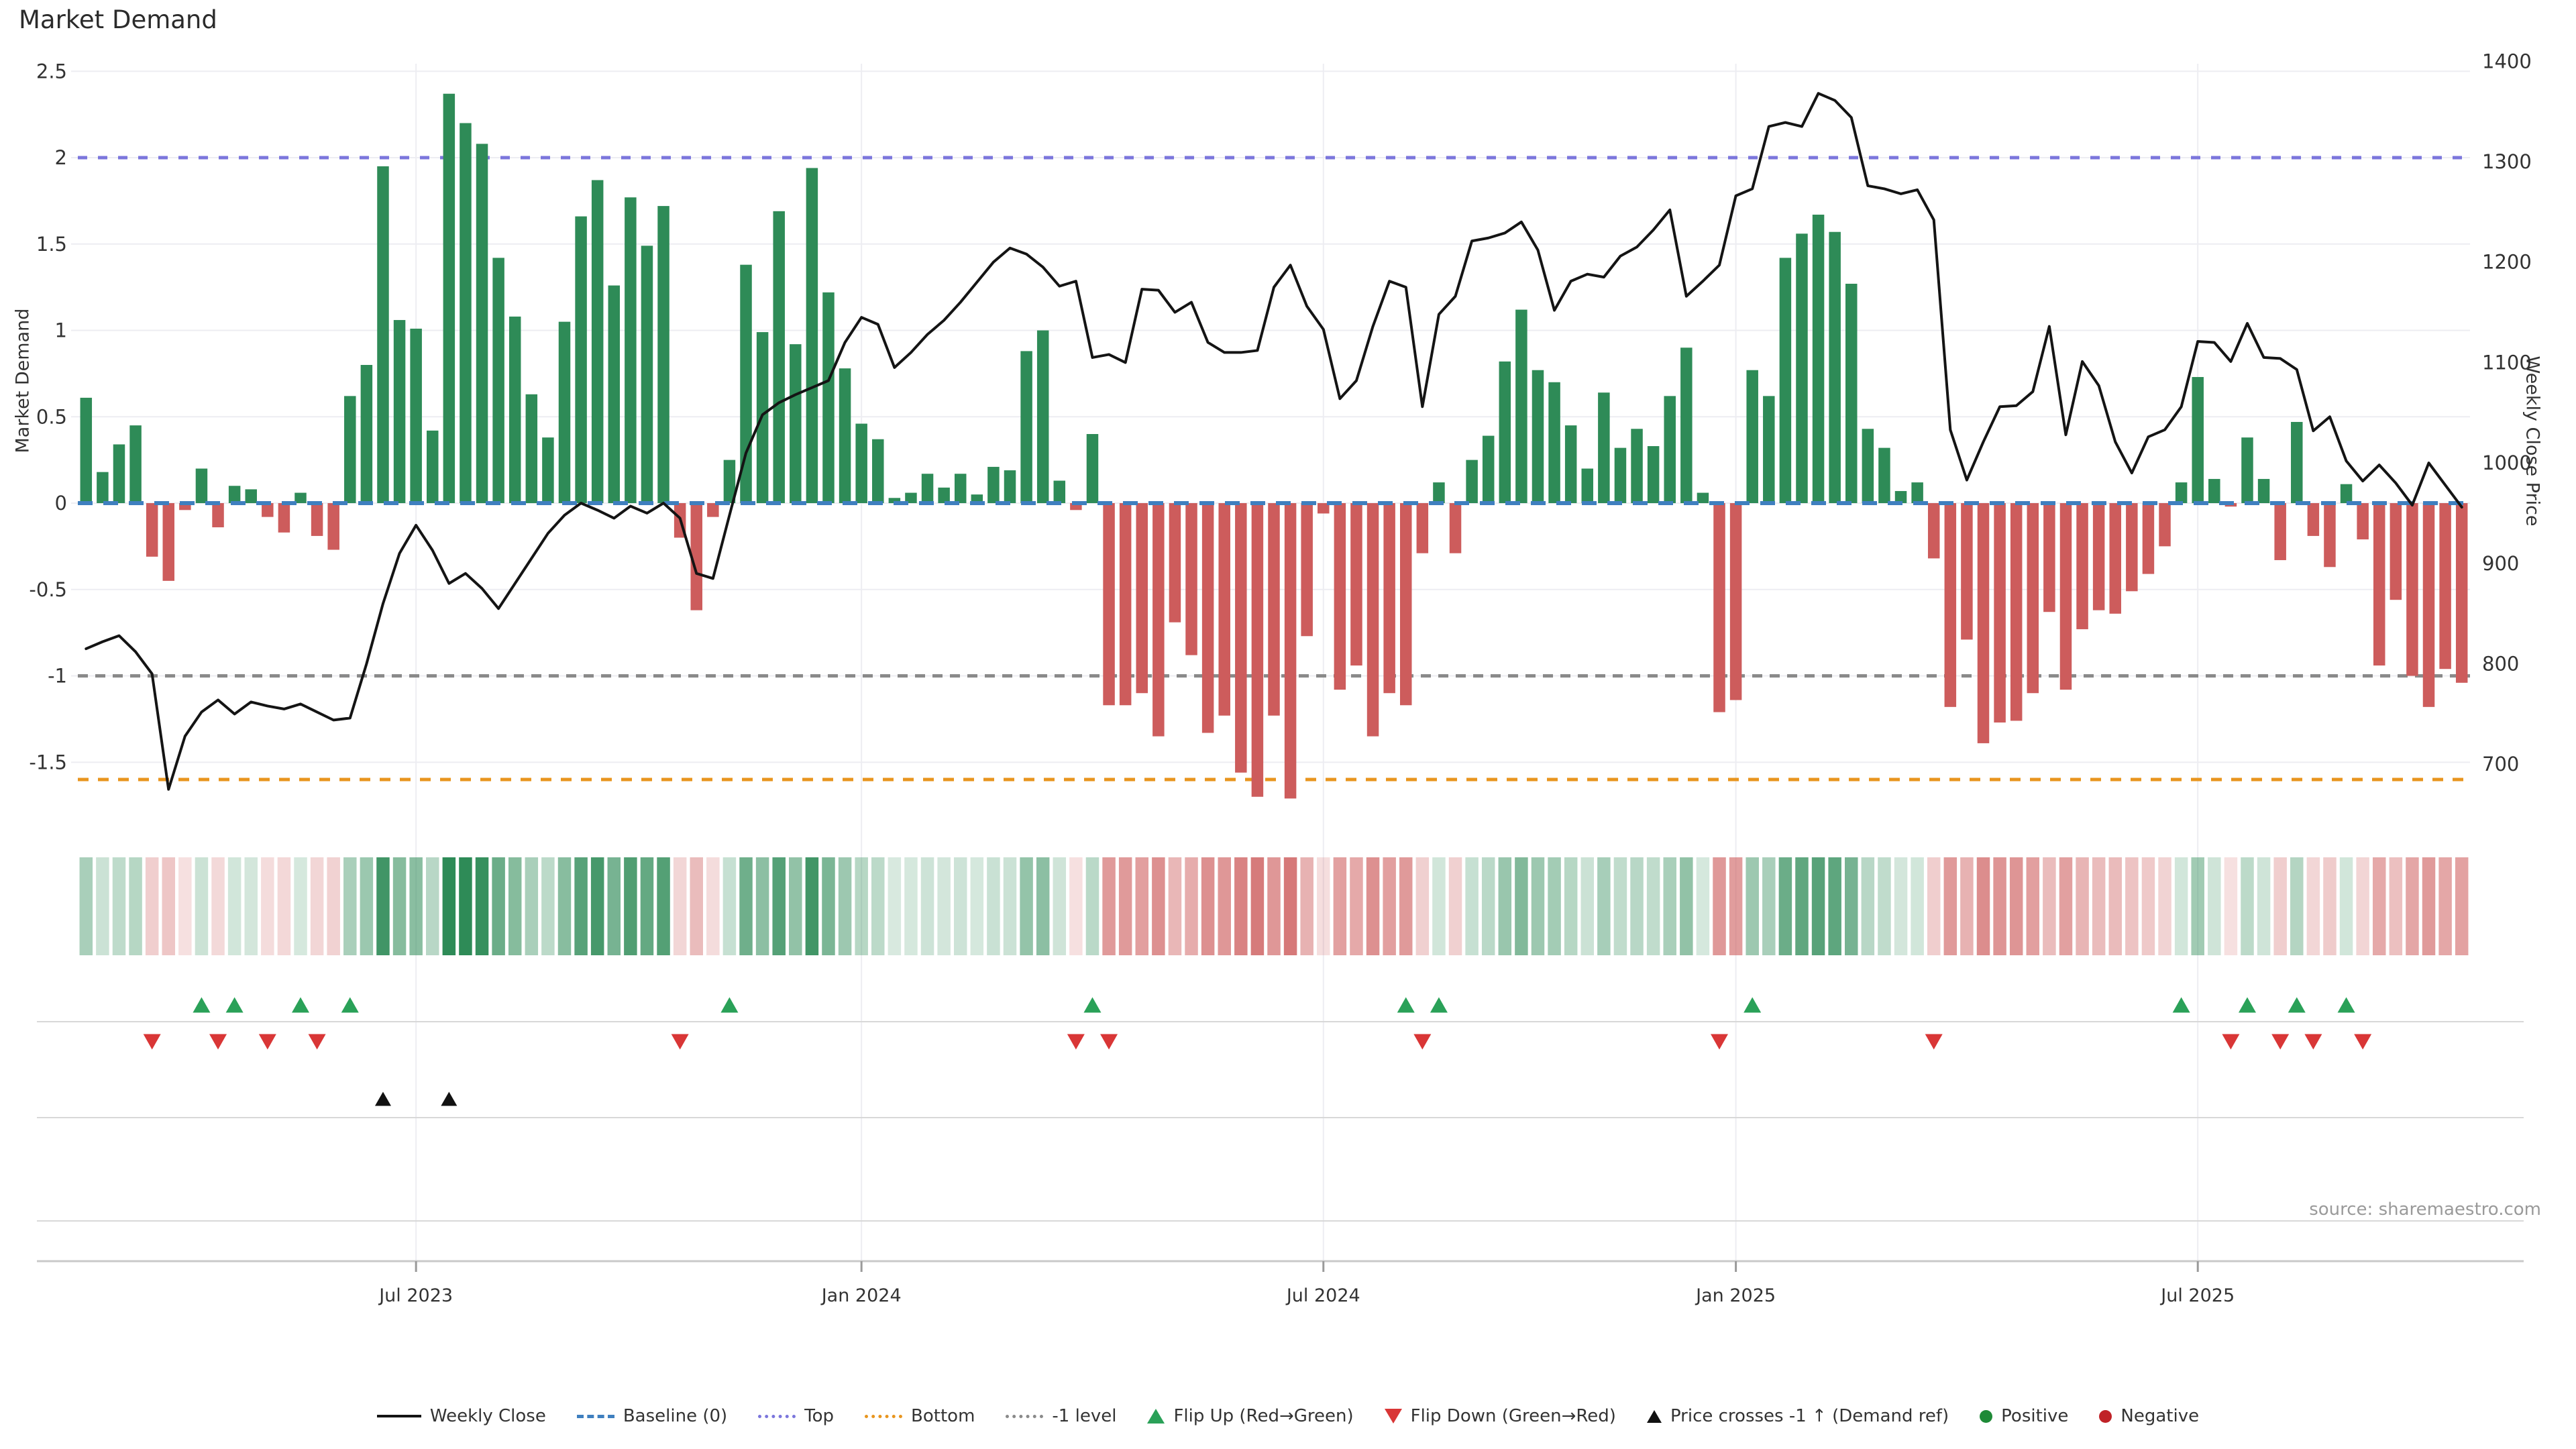  What do you see at coordinates (920, 1416) in the screenshot?
I see `legend-item: Bottom` at bounding box center [920, 1416].